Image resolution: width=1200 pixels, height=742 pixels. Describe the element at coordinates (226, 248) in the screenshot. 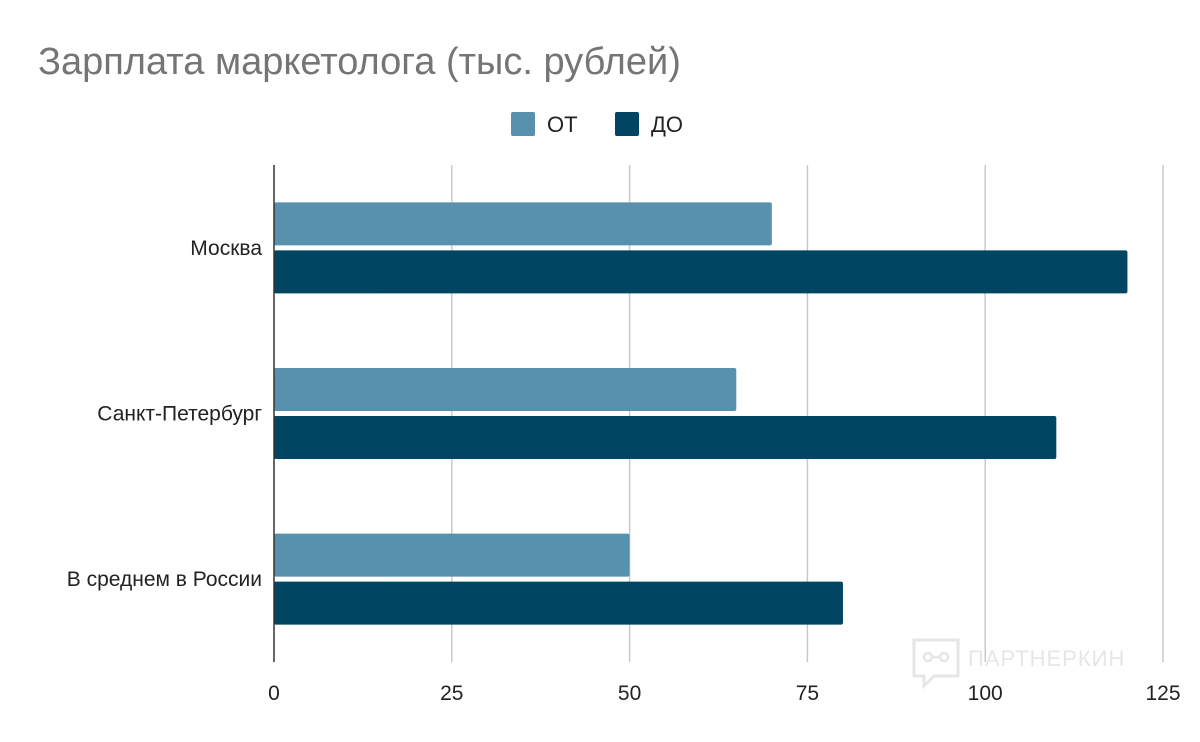

I see `category-label: Москва` at that location.